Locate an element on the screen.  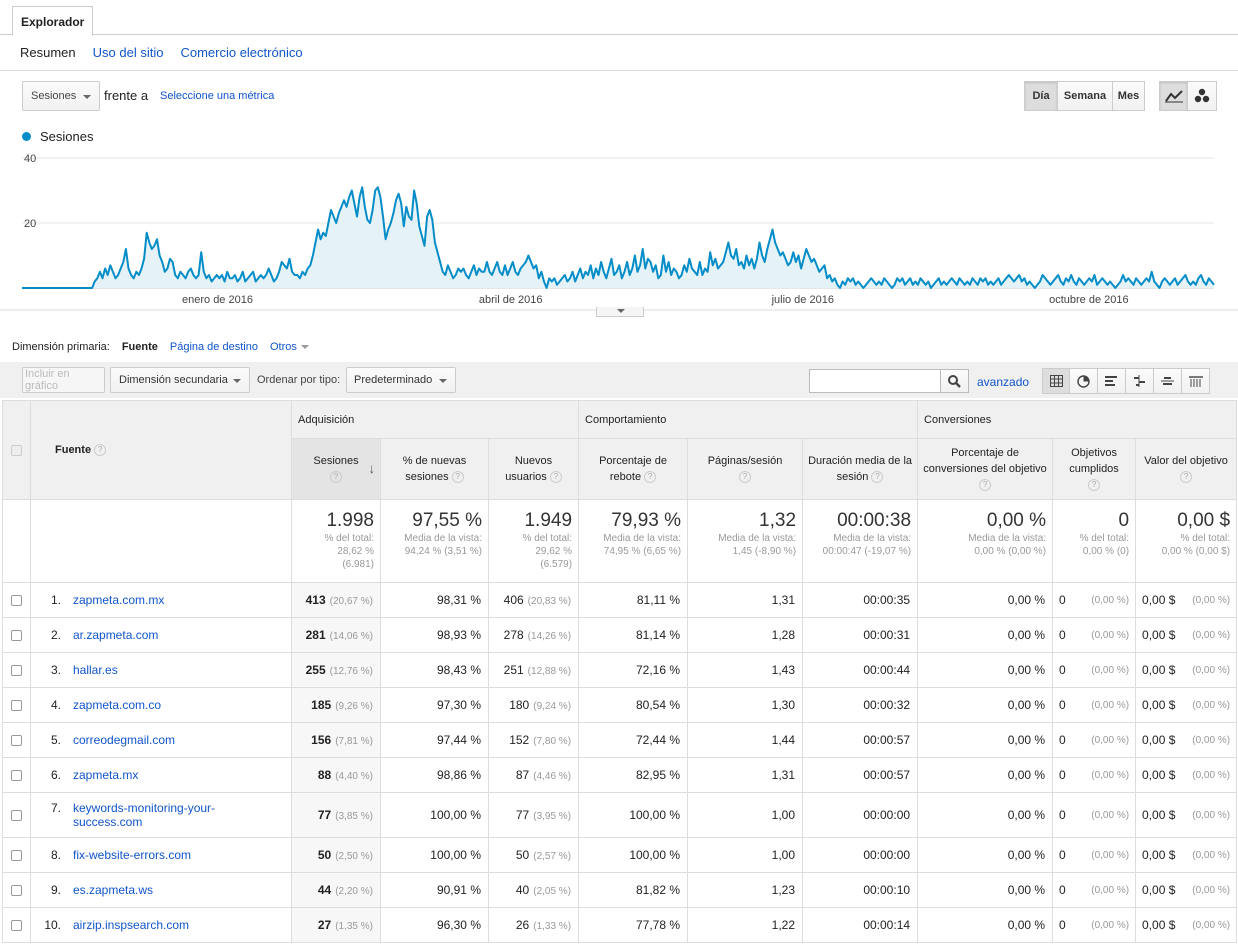
source-link: airzip.inspsearch.com is located at coordinates (131, 925).